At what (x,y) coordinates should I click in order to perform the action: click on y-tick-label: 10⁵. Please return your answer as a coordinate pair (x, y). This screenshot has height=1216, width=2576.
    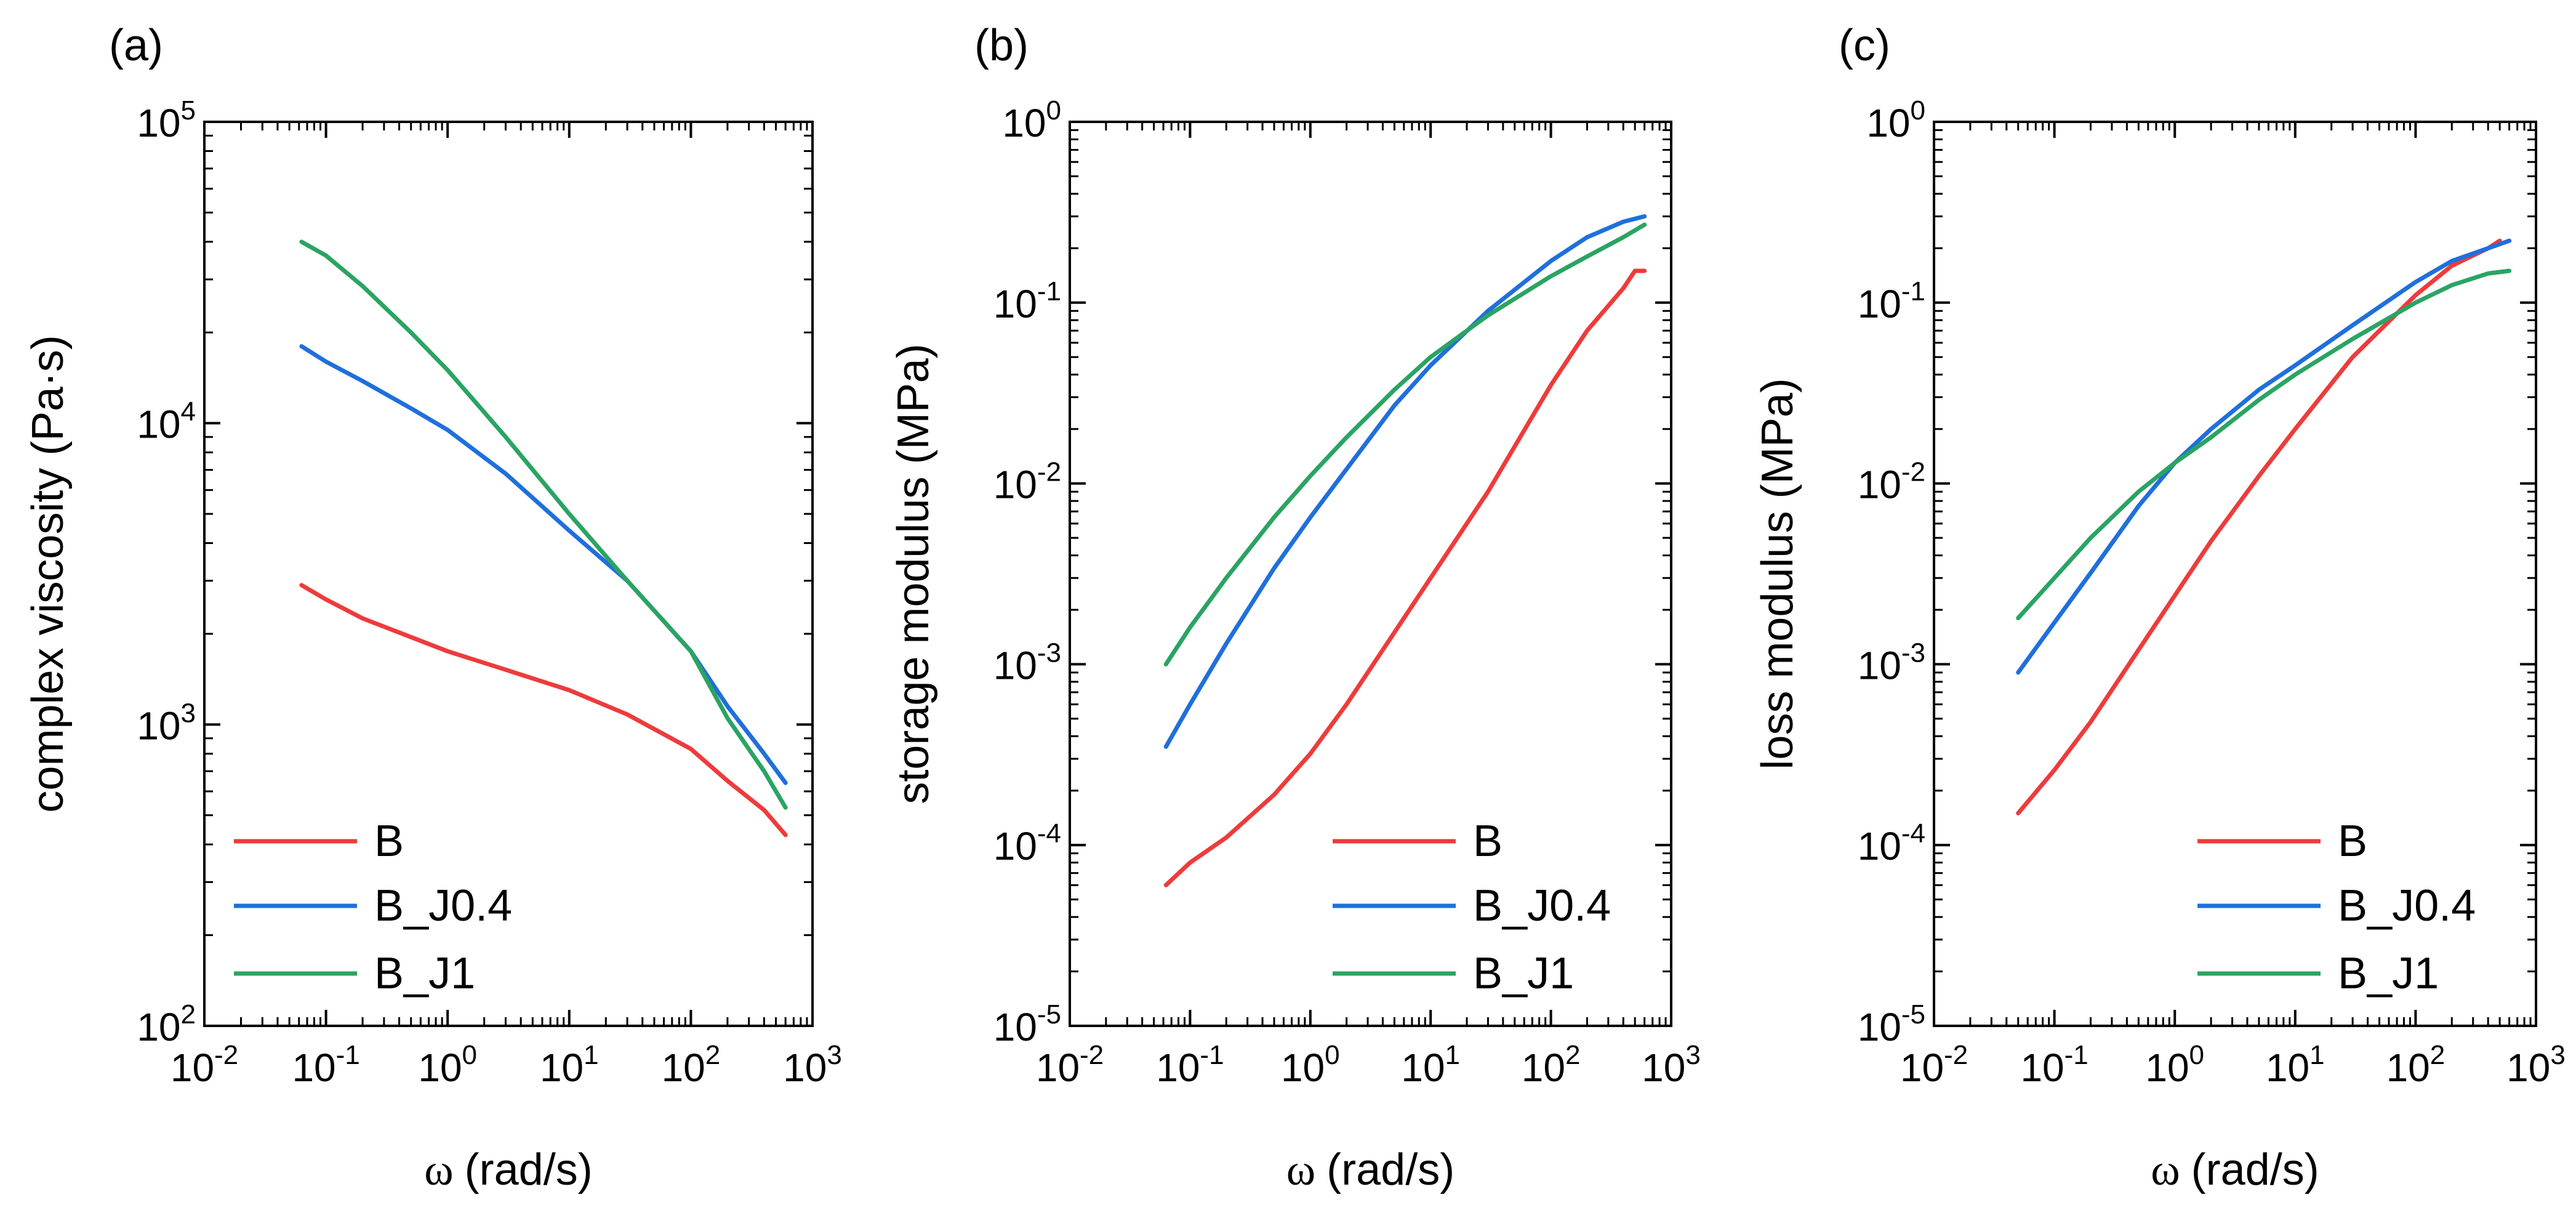
    Looking at the image, I should click on (166, 120).